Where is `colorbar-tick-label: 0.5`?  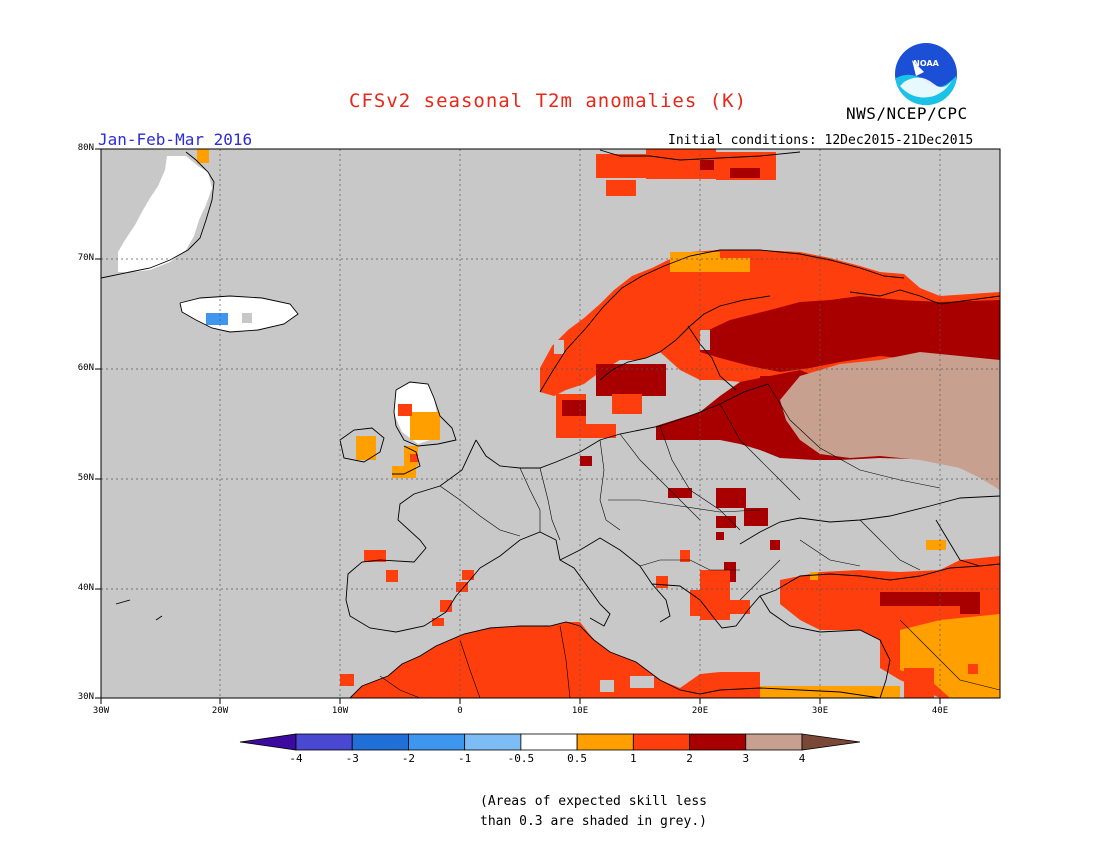
colorbar-tick-label: 0.5 is located at coordinates (577, 758).